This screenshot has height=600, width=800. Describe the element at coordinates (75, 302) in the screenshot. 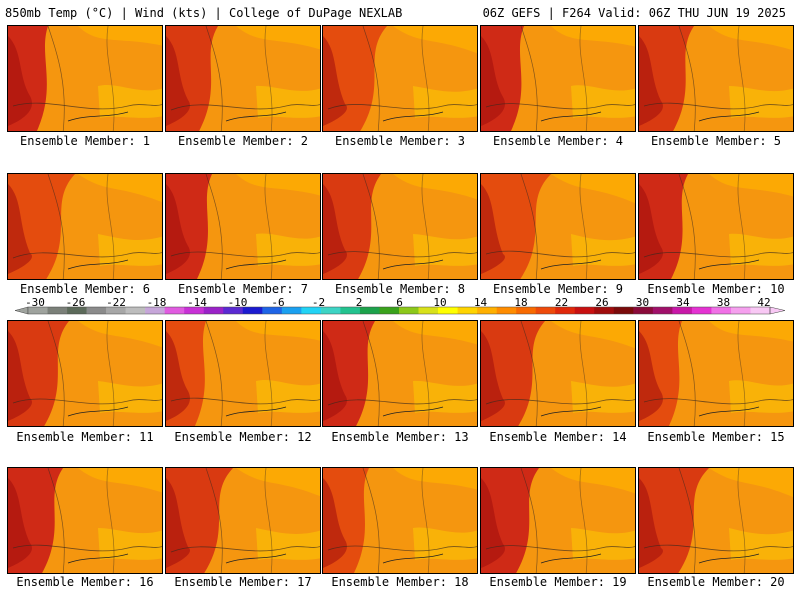

I see `colorbar-tick-label: -26` at that location.